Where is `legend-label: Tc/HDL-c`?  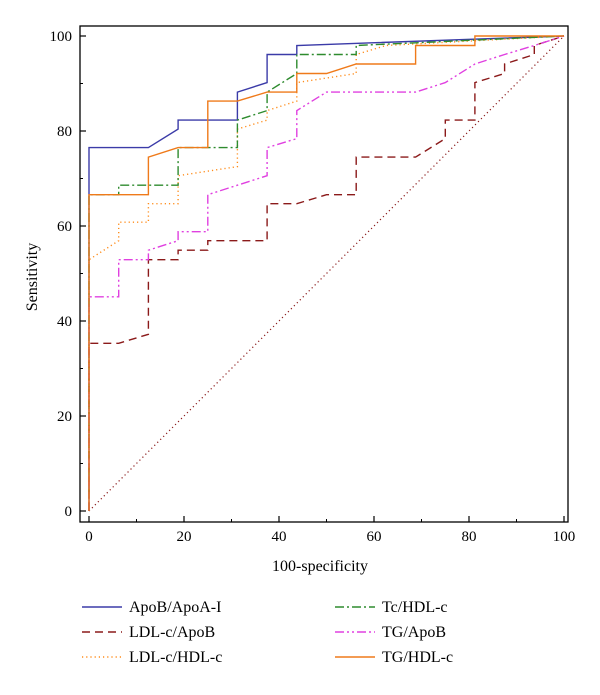 legend-label: Tc/HDL-c is located at coordinates (415, 607).